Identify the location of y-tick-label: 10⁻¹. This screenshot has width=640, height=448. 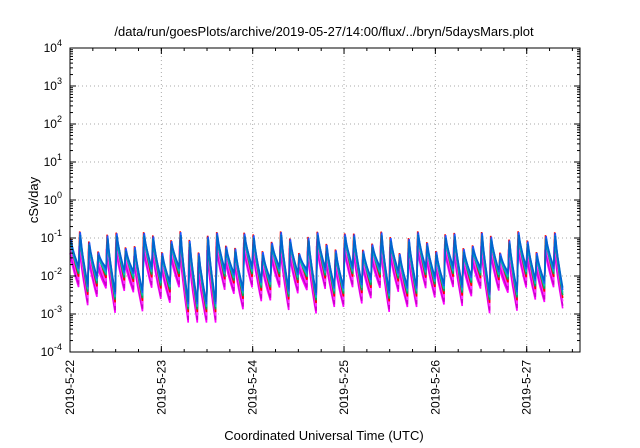
(51, 236).